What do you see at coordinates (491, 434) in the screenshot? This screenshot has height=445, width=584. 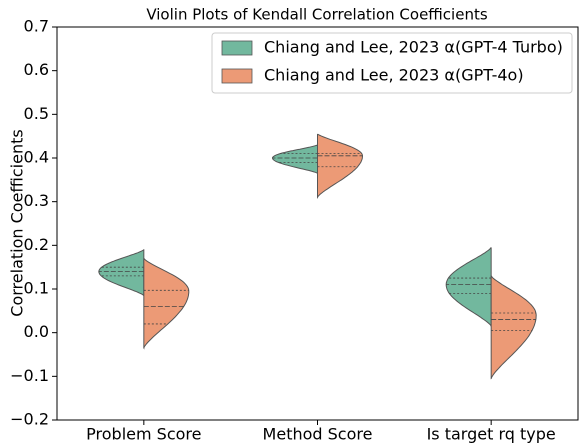 I see `x-tick-label: Is target rq type` at bounding box center [491, 434].